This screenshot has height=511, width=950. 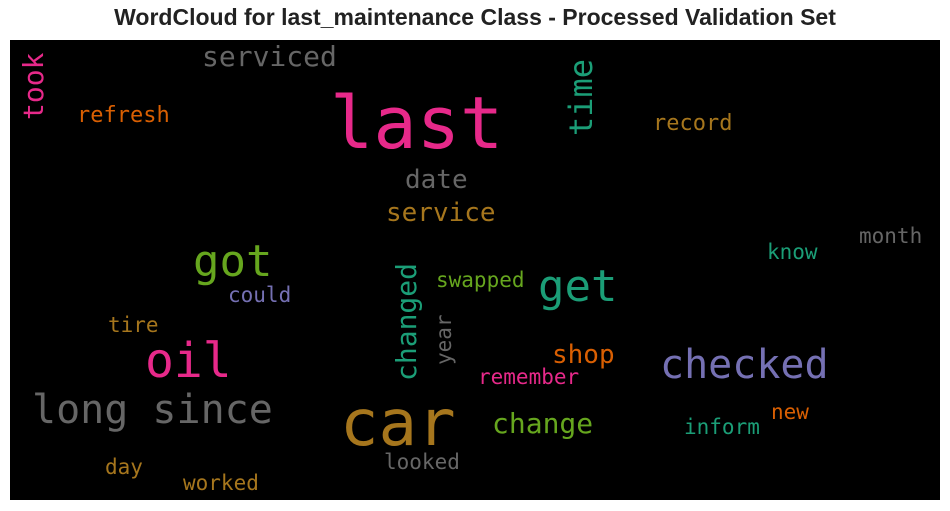 What do you see at coordinates (581, 97) in the screenshot?
I see `word-time: time` at bounding box center [581, 97].